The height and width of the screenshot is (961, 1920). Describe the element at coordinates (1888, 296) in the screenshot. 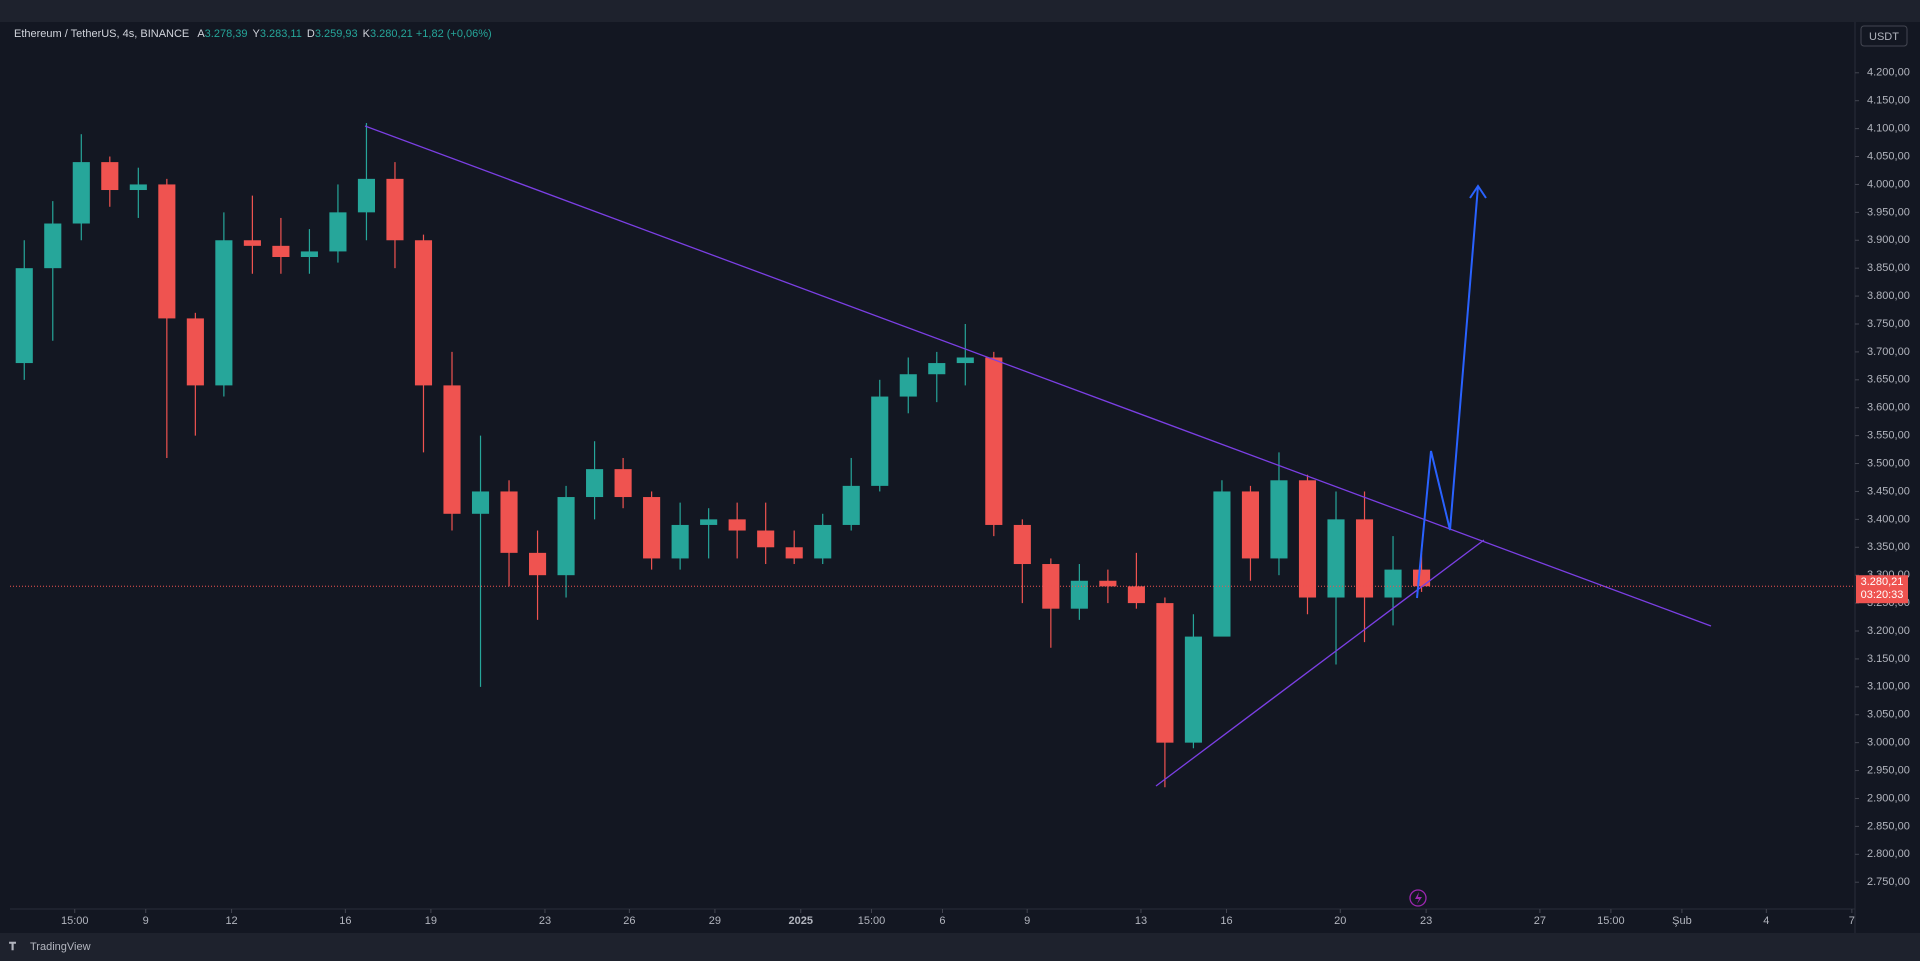

I see `y-tick-label: 3.800,00` at that location.